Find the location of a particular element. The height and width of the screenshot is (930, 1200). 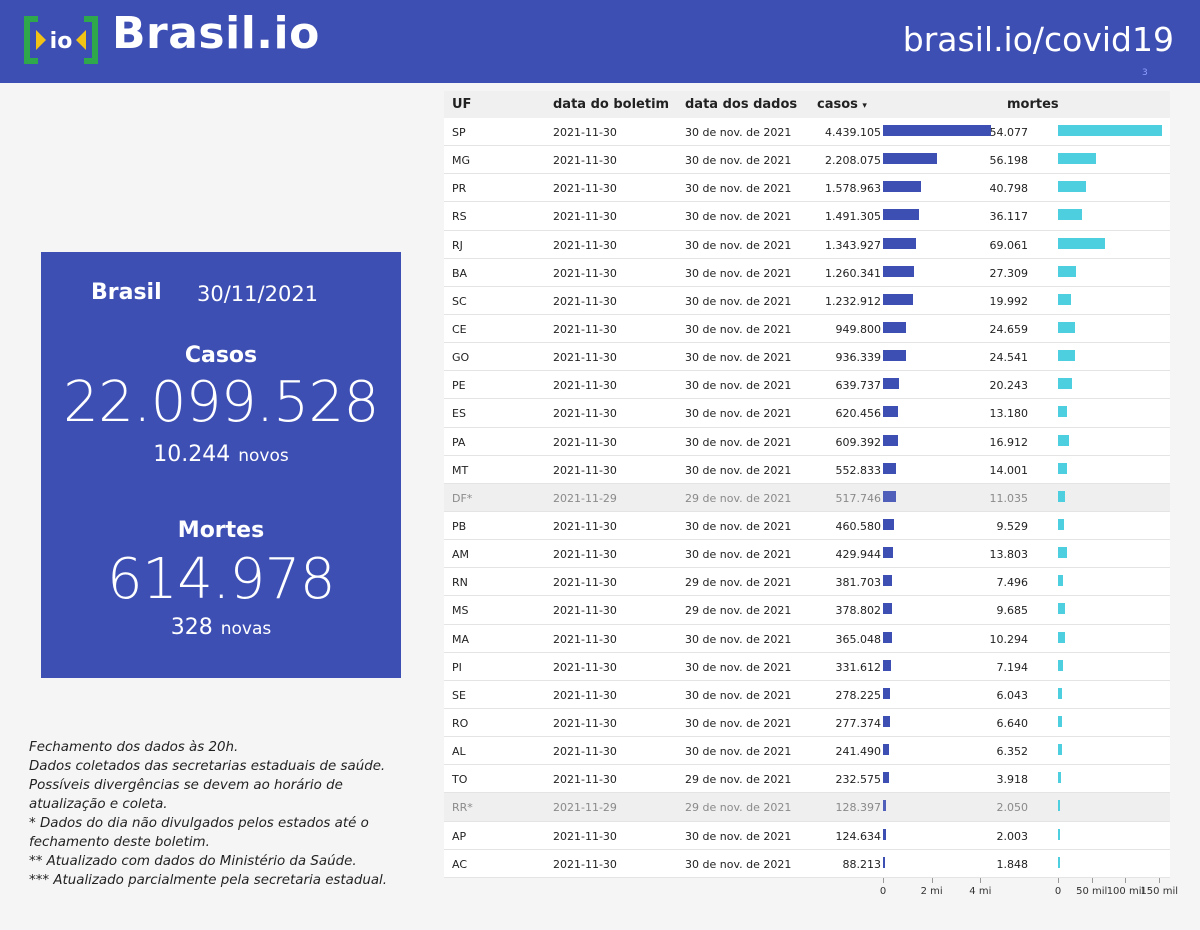

cell-uf: PE is located at coordinates (459, 386).